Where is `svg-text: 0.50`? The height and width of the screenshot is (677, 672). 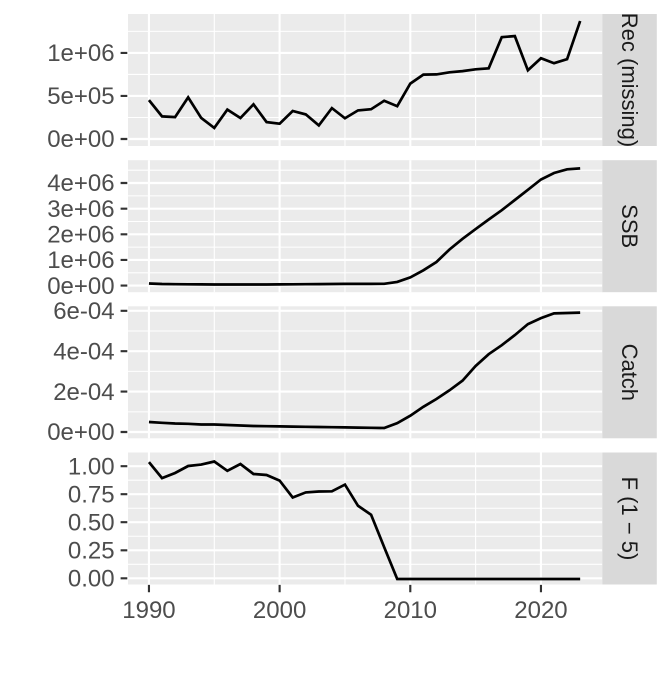 svg-text: 0.50 is located at coordinates (91, 522).